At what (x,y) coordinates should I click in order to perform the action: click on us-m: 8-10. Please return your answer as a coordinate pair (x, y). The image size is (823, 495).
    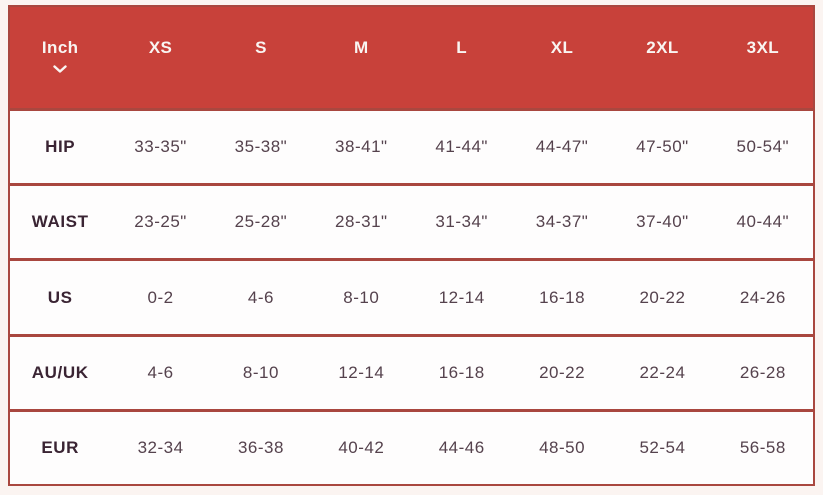
    Looking at the image, I should click on (361, 297).